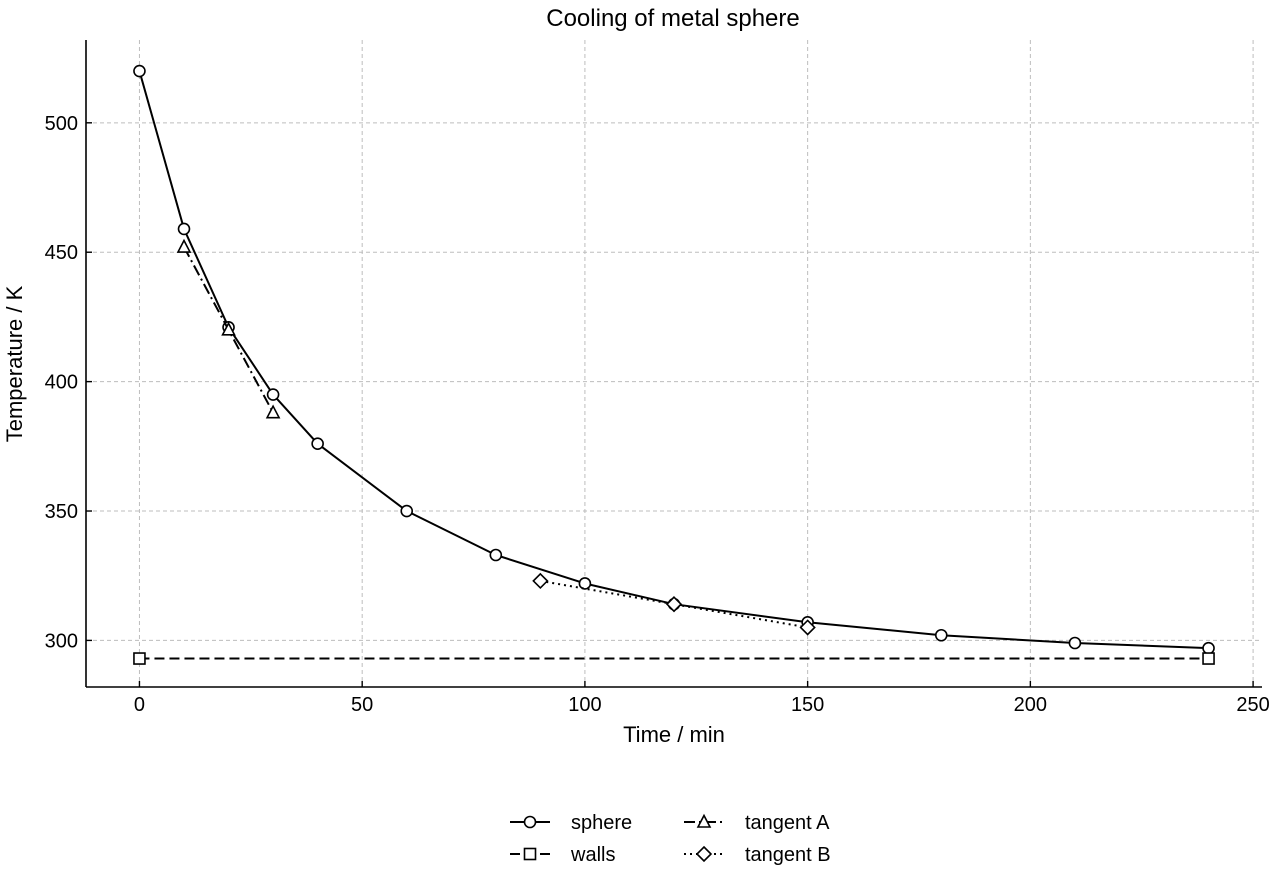 Image resolution: width=1280 pixels, height=880 pixels. Describe the element at coordinates (807, 705) in the screenshot. I see `x-tick-label: 150` at that location.